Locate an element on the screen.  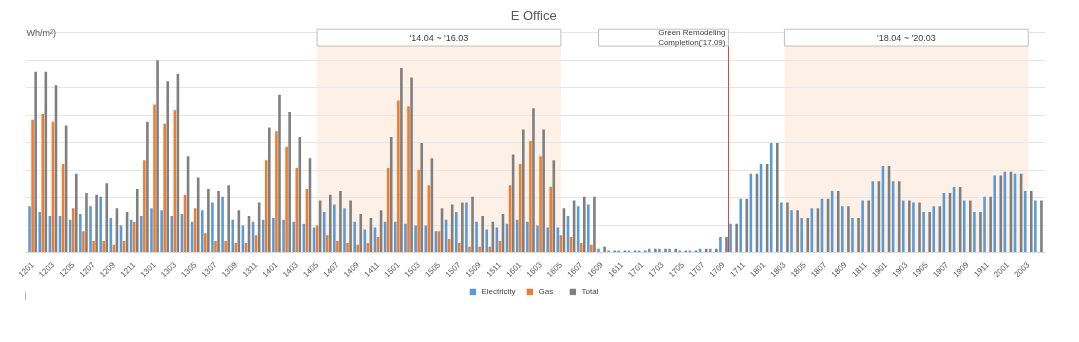
legend-label: Gas is located at coordinates (546, 291).